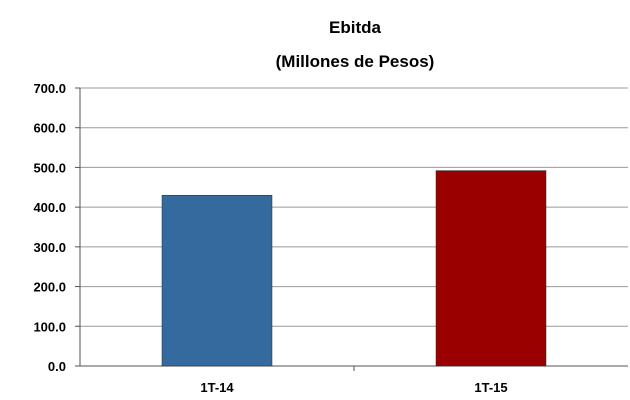 The height and width of the screenshot is (400, 630). What do you see at coordinates (49, 287) in the screenshot?
I see `y-tick-label: 200.0` at bounding box center [49, 287].